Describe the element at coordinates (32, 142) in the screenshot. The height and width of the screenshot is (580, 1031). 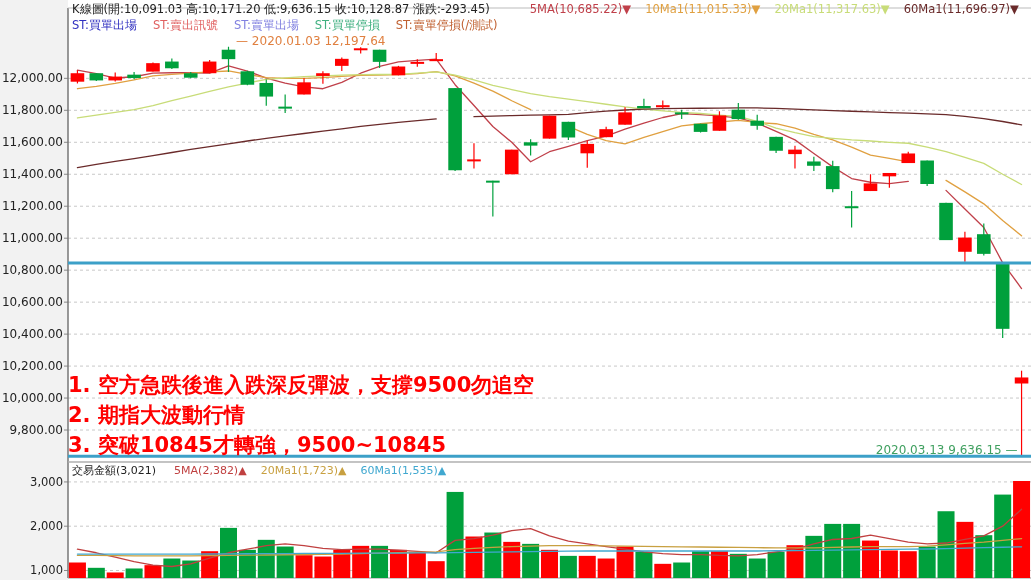
I see `y-tick-label: 11,600.00` at that location.